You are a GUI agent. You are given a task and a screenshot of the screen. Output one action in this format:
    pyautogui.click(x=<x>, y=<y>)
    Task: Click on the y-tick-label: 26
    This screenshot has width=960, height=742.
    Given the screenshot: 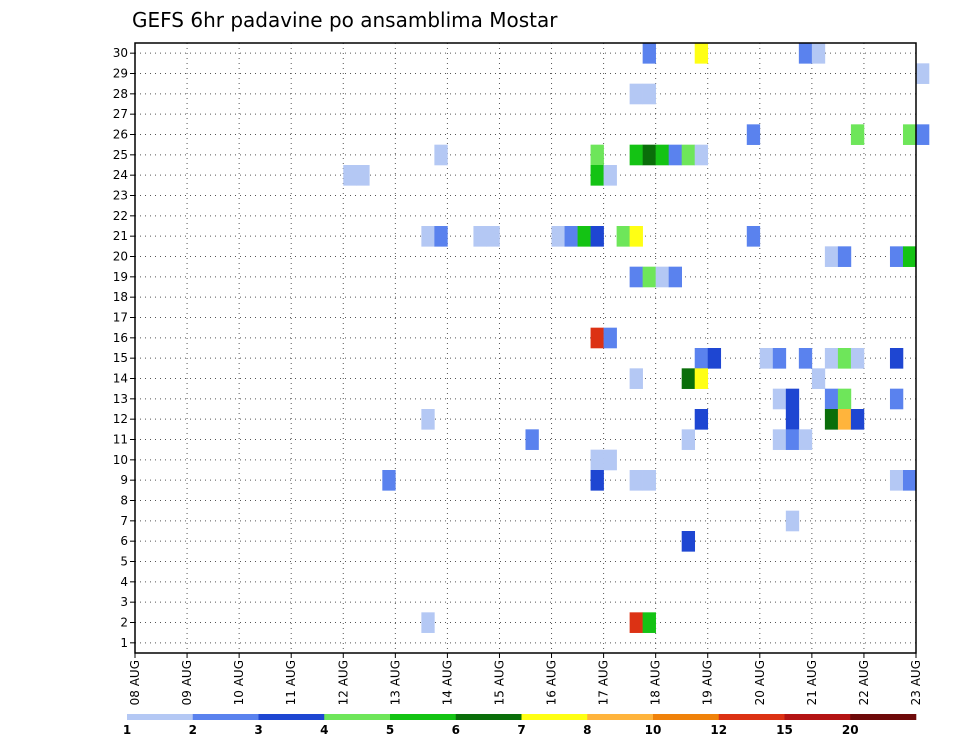 What is the action you would take?
    pyautogui.click(x=120, y=135)
    